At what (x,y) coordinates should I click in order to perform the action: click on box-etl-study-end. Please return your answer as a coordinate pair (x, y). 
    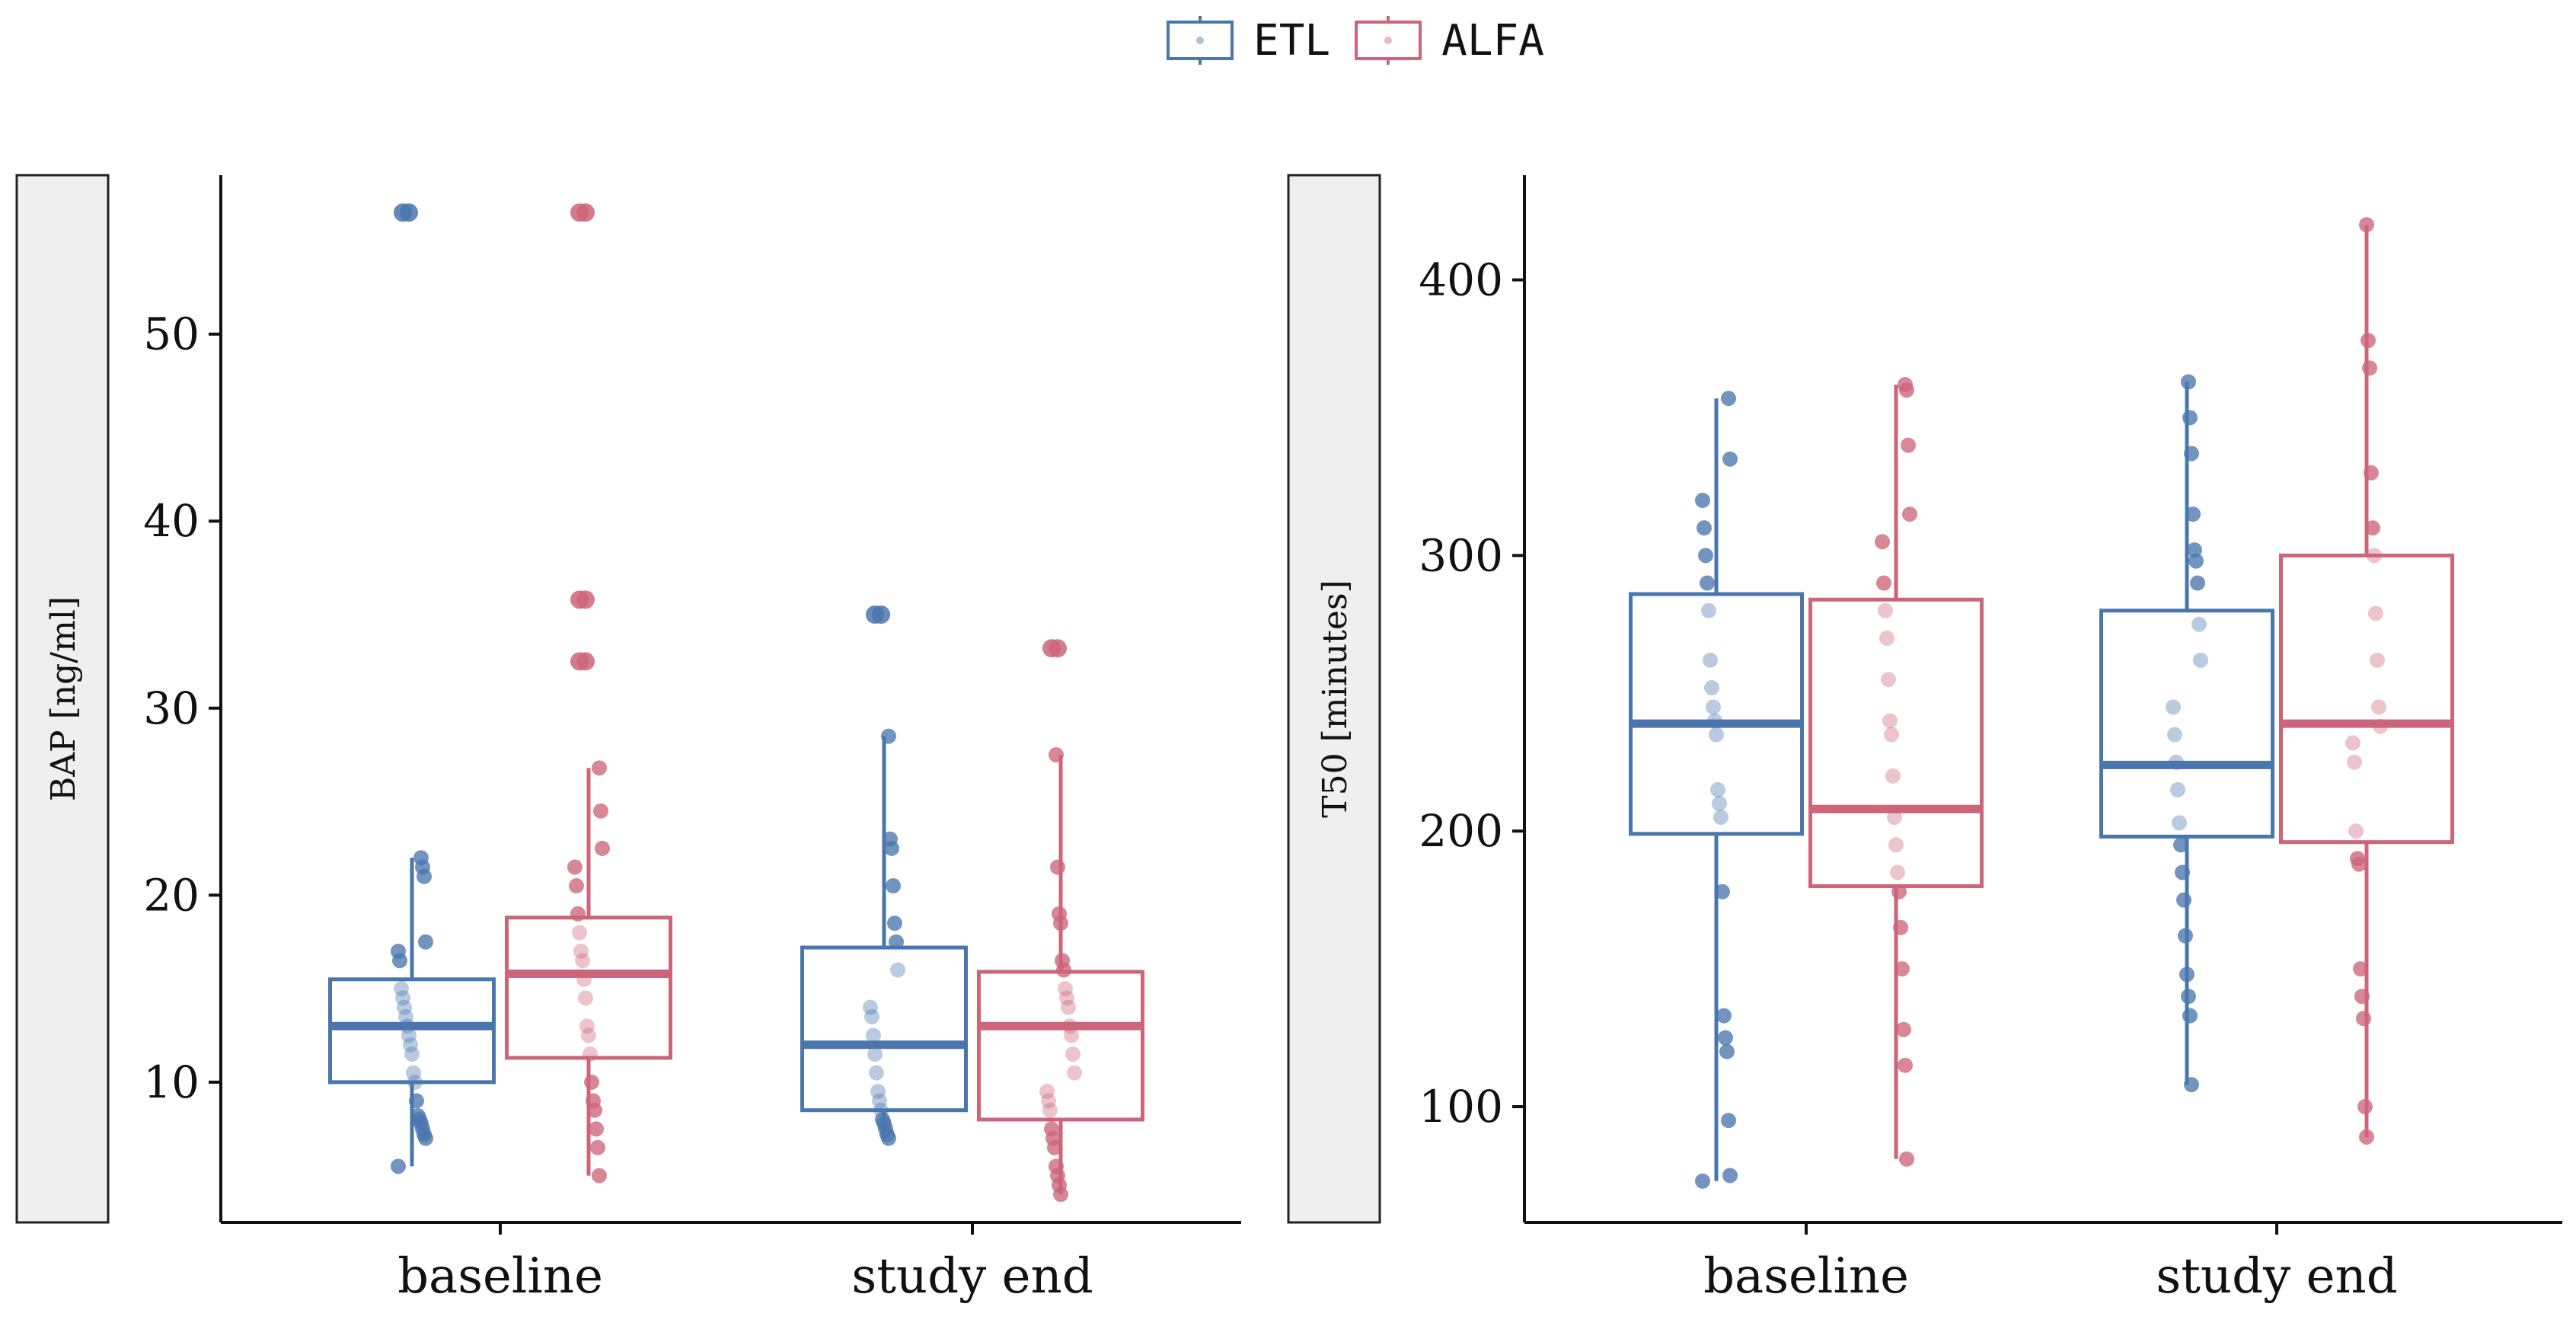
    Looking at the image, I should click on (2186, 733).